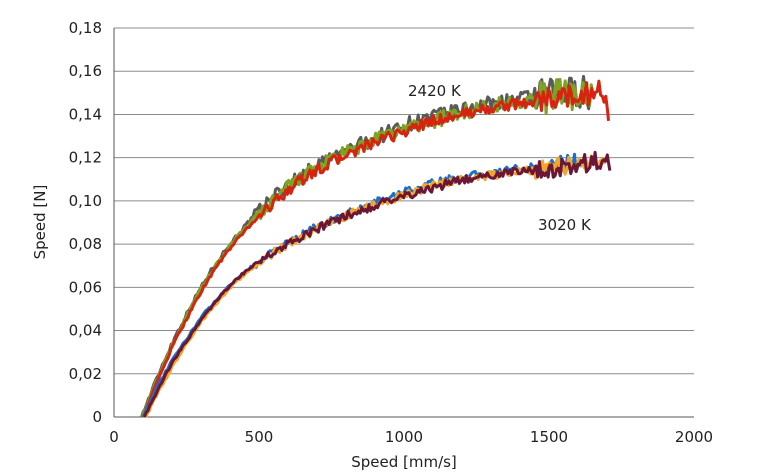 The width and height of the screenshot is (768, 476). What do you see at coordinates (85, 244) in the screenshot?
I see `y-tick-label: 0,08` at bounding box center [85, 244].